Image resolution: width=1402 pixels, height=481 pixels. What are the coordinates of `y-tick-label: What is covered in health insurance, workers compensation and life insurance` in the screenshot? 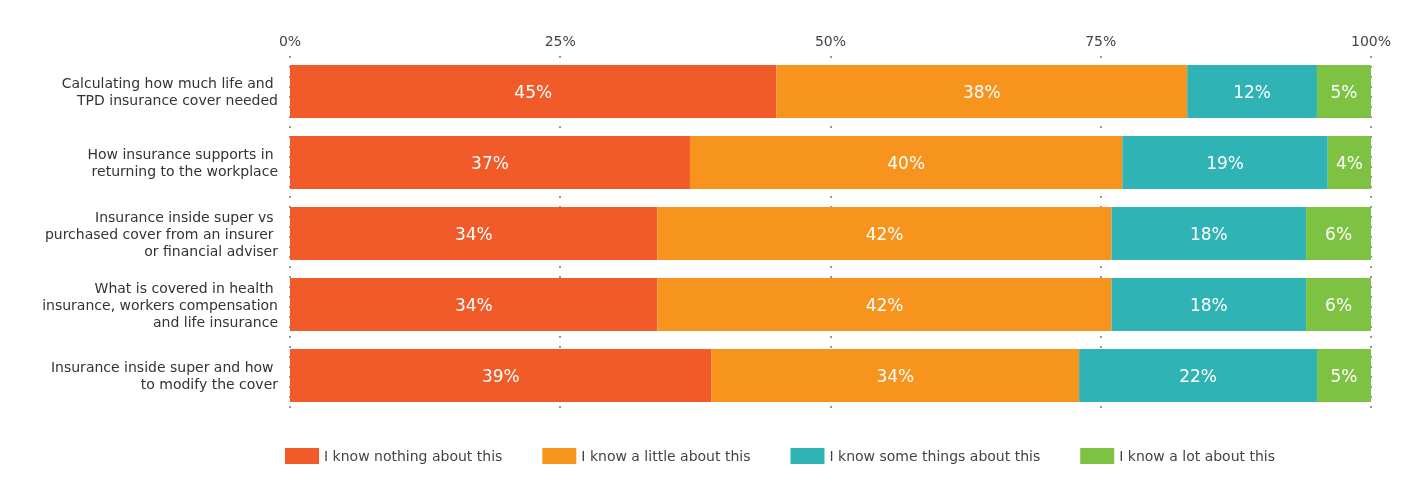 It's located at (160, 304).